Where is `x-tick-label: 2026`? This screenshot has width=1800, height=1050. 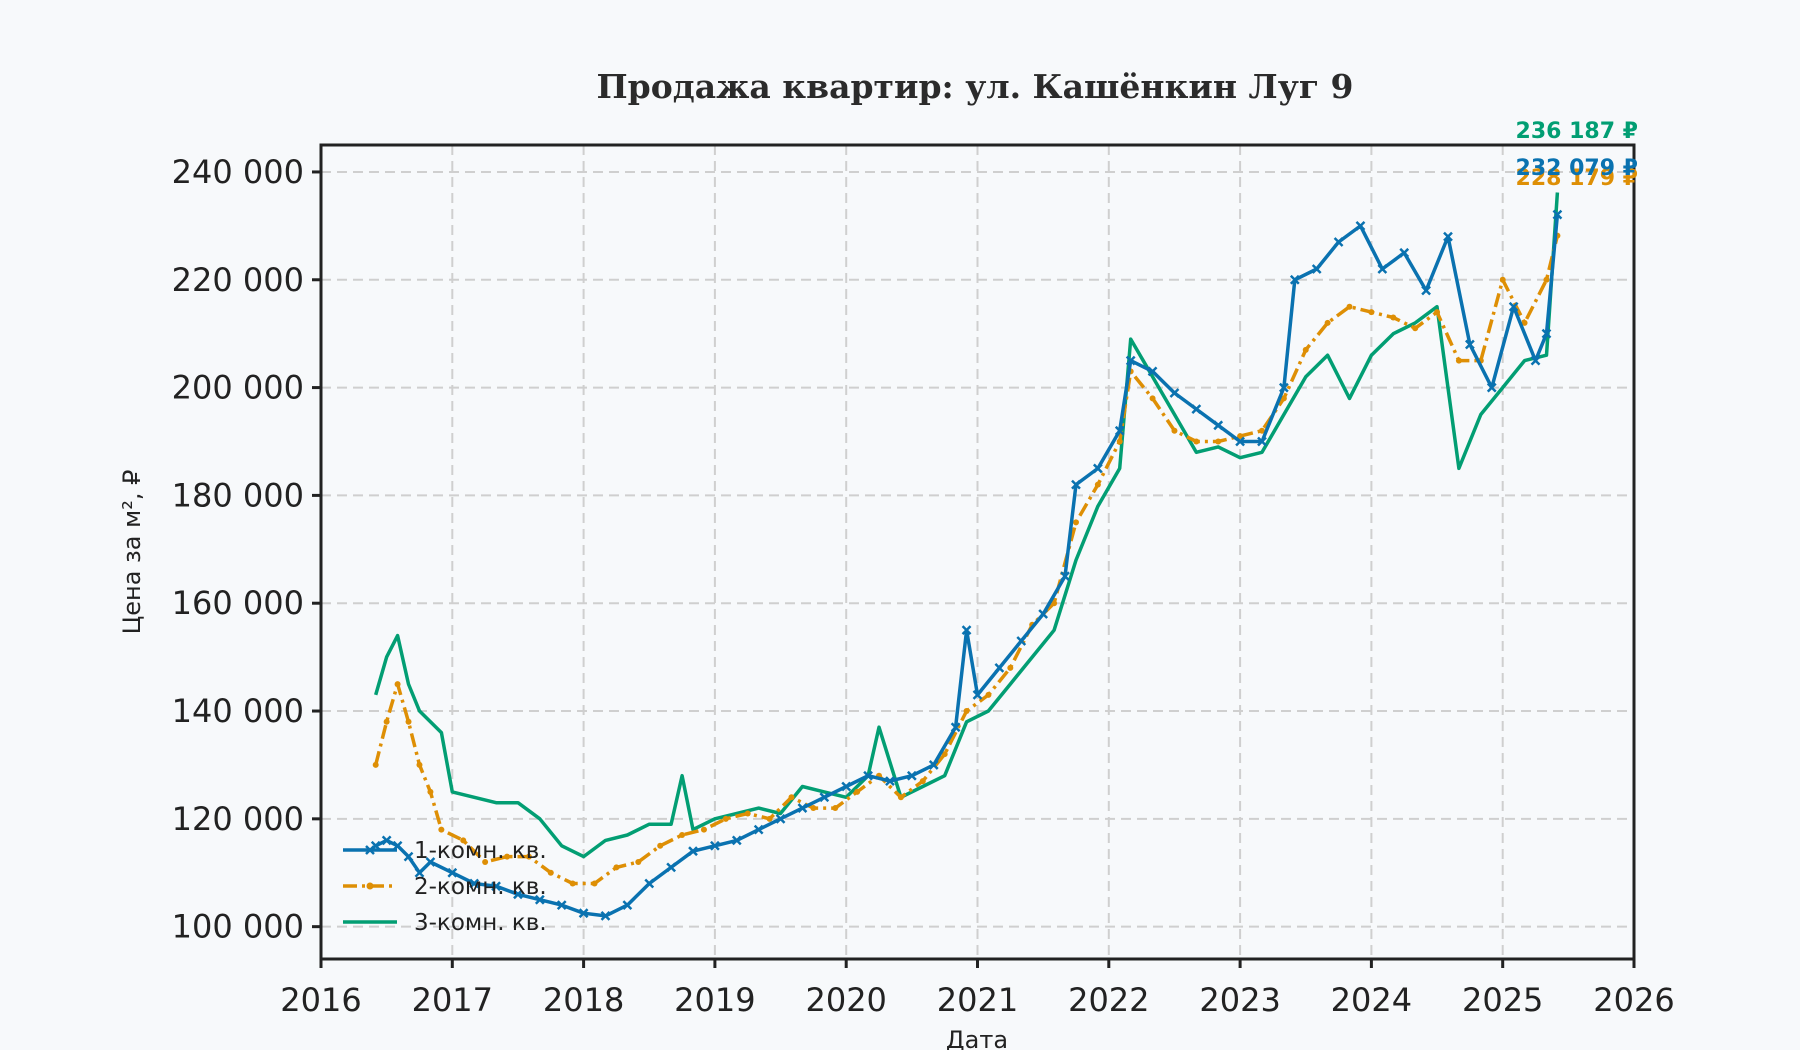
x-tick-label: 2026 is located at coordinates (1633, 1000).